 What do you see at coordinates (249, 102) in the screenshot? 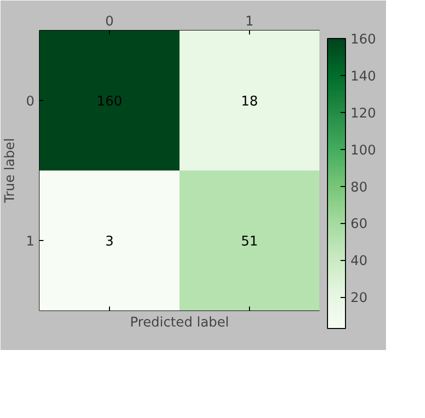
I see `data-label: 18` at bounding box center [249, 102].